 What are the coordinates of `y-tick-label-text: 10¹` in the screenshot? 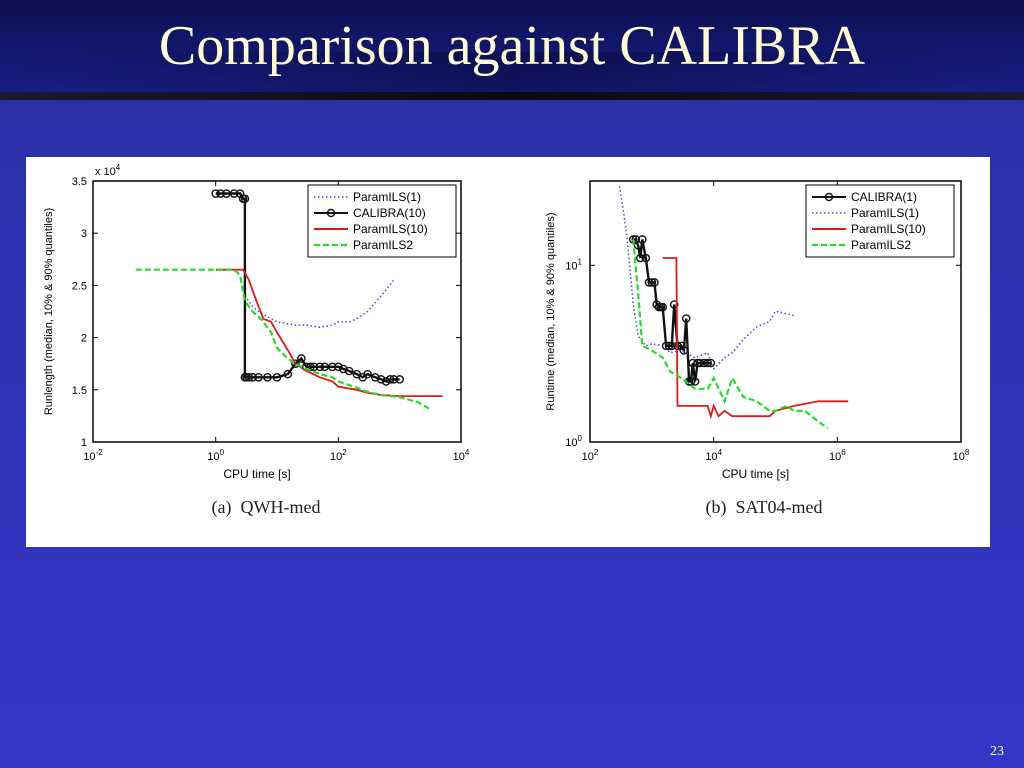 It's located at (573, 264).